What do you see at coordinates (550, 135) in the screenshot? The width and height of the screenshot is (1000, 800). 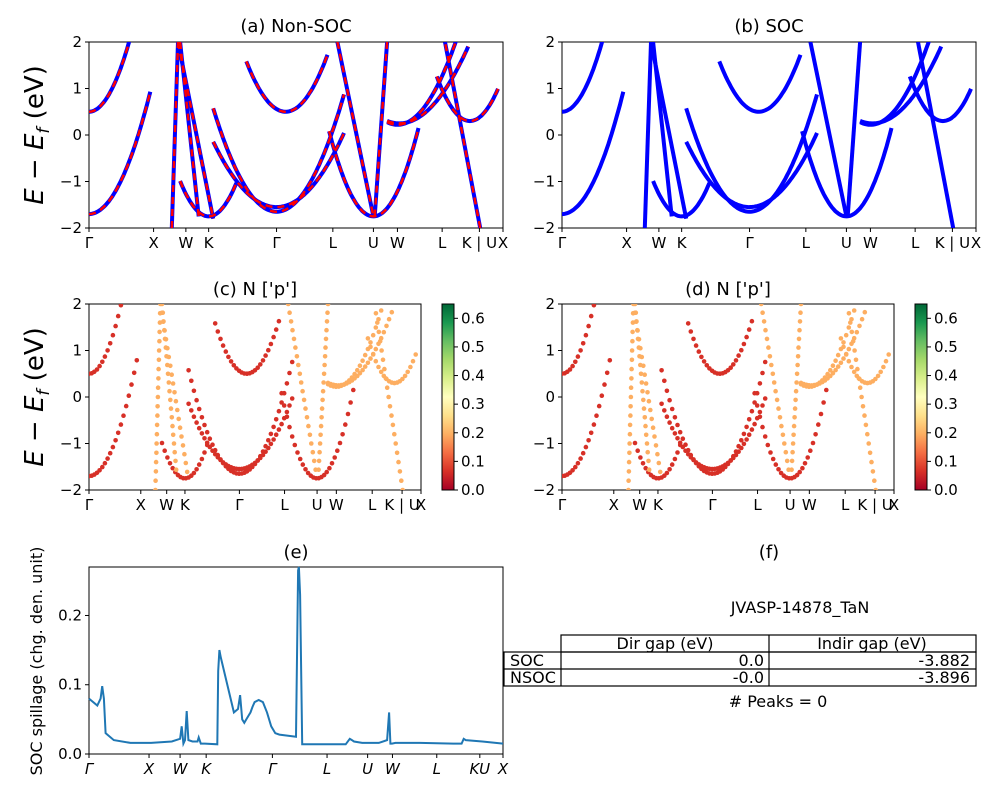 I see `panel-b-ytick-label: 0` at bounding box center [550, 135].